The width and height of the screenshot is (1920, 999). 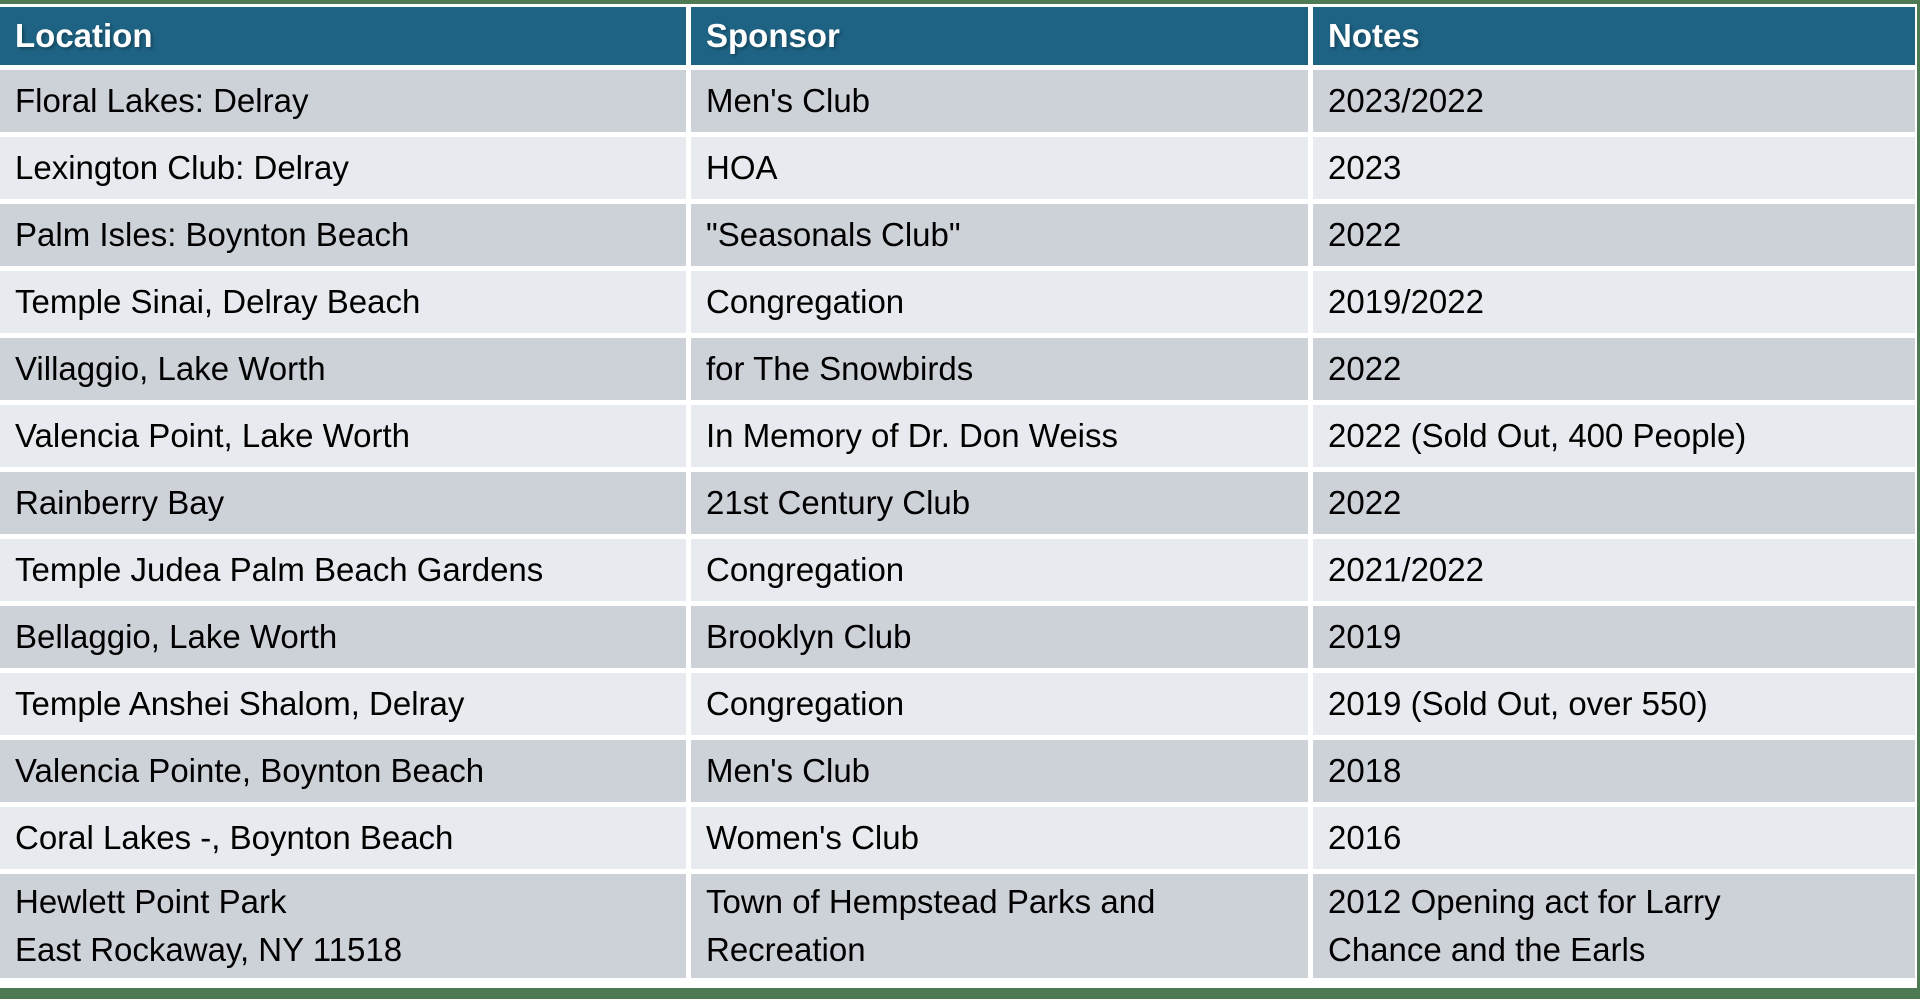 I want to click on header-row: Location Sponsor Notes, so click(x=957, y=38).